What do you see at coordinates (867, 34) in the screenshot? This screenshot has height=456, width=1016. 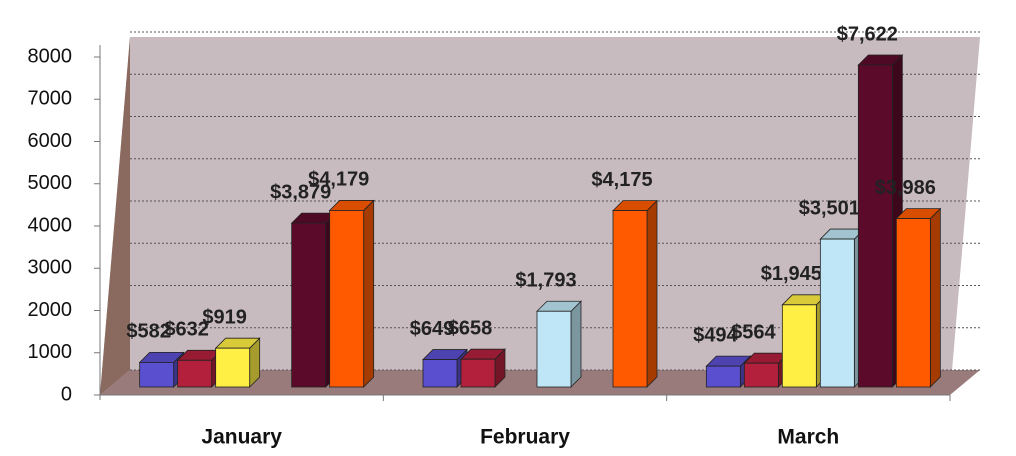 I see `data-label: $7,622` at bounding box center [867, 34].